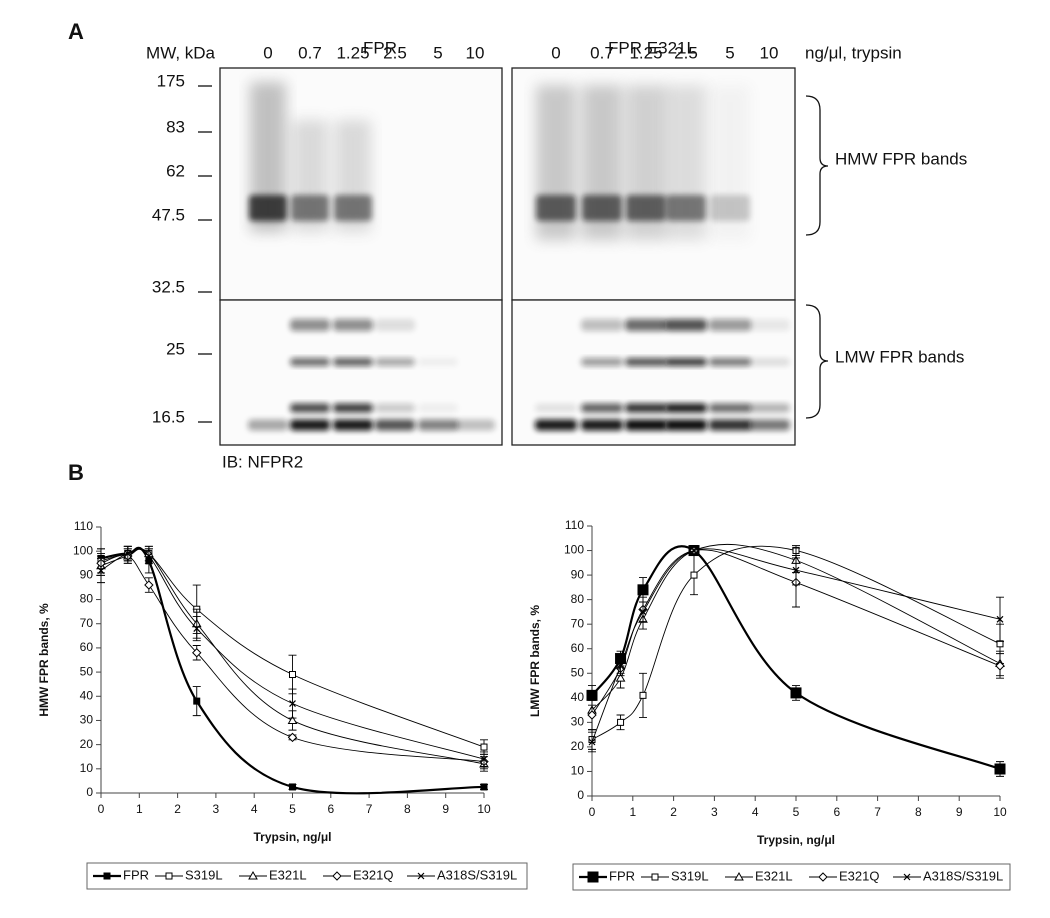  Describe the element at coordinates (267, 52) in the screenshot. I see `lane-label: 0` at that location.